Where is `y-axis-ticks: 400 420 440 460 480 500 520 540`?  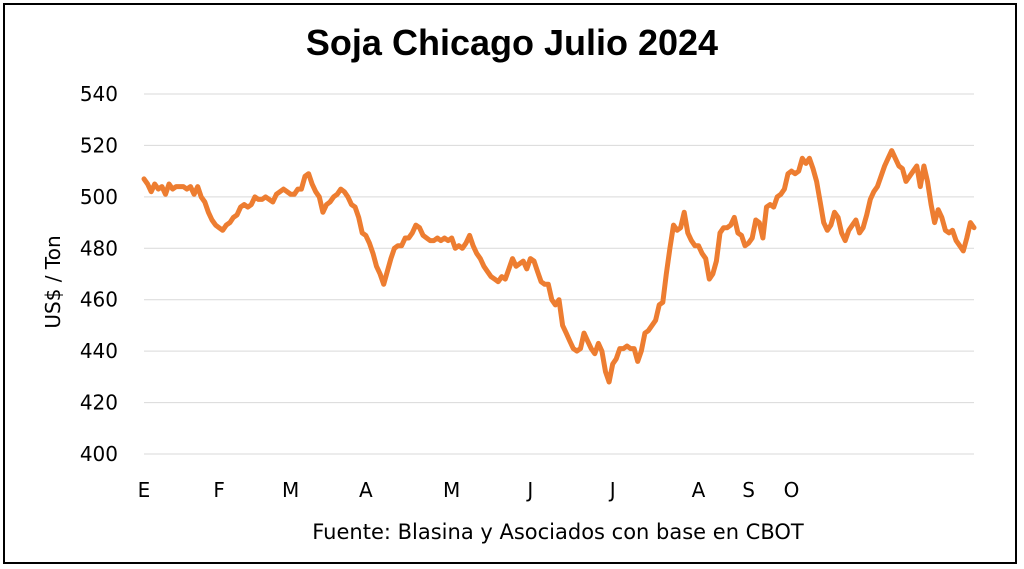
y-axis-ticks: 400 420 440 460 480 500 520 540 is located at coordinates (99, 274).